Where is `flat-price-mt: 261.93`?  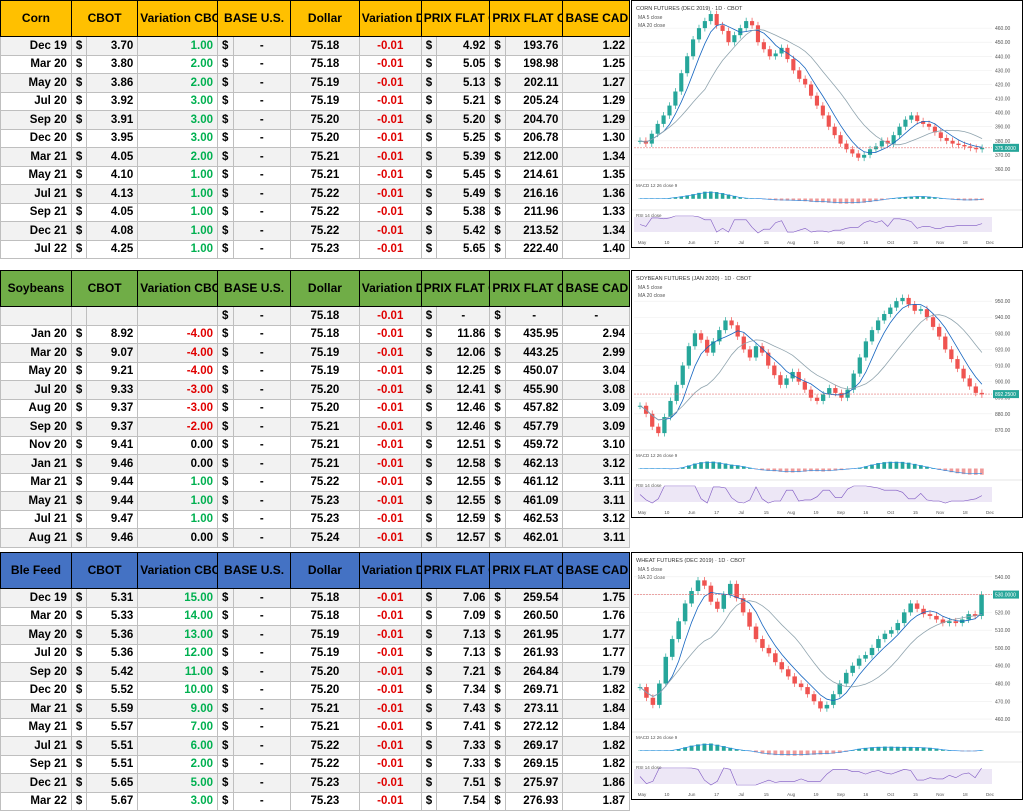 flat-price-mt: 261.93 is located at coordinates (534, 653).